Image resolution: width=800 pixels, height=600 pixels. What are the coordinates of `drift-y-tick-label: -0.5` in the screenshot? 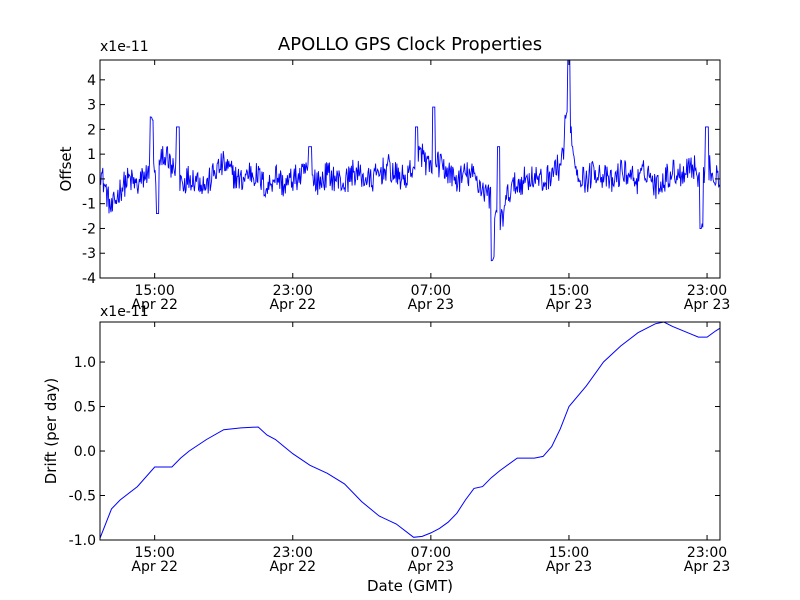 It's located at (82, 497).